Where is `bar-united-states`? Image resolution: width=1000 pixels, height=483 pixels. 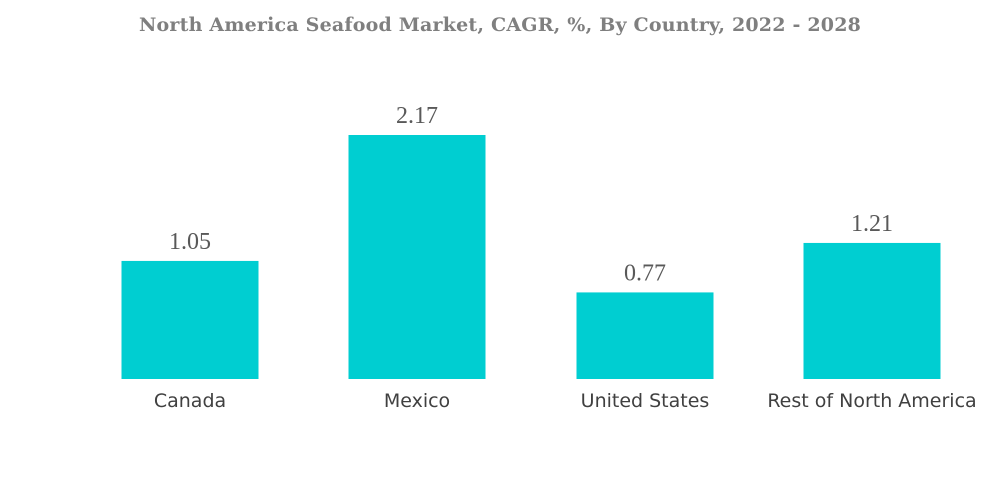
bar-united-states is located at coordinates (645, 335).